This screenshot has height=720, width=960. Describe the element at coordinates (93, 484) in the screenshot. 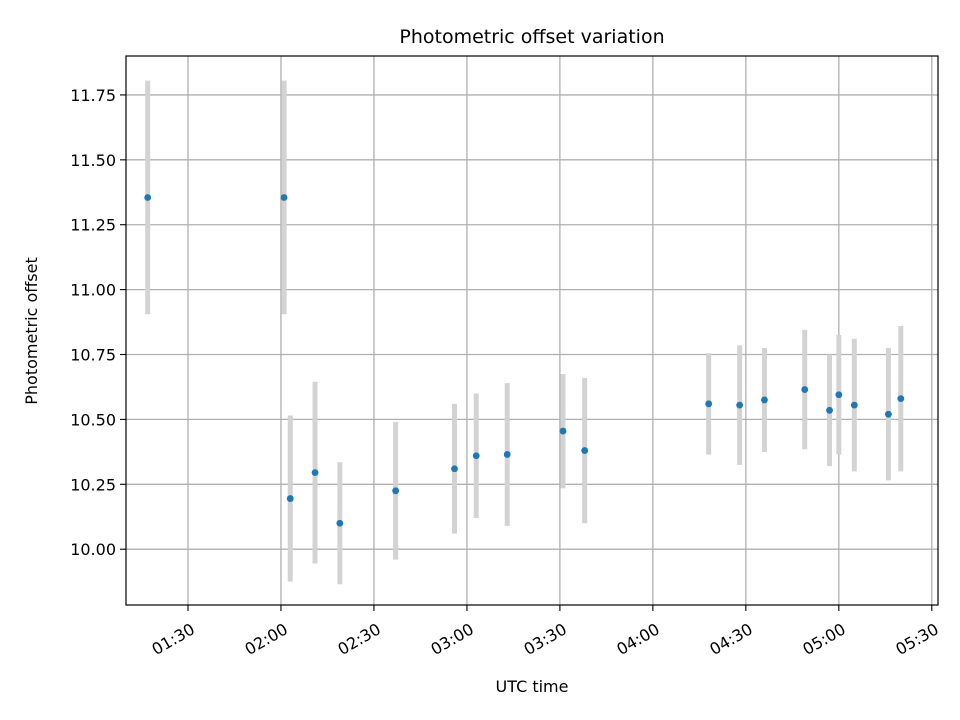

I see `y-tick-label: 10.25` at that location.